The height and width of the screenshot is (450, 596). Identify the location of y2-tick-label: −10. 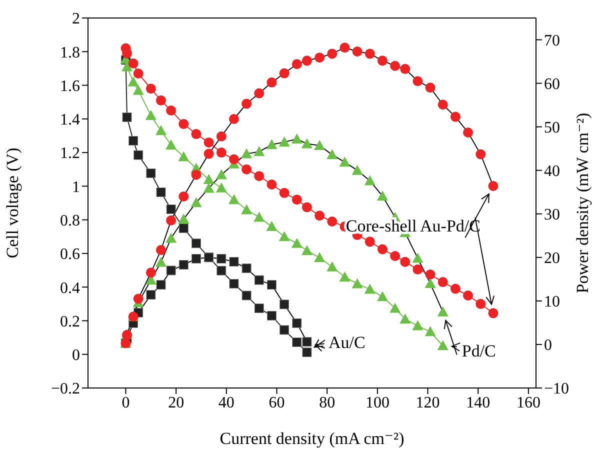
(557, 389).